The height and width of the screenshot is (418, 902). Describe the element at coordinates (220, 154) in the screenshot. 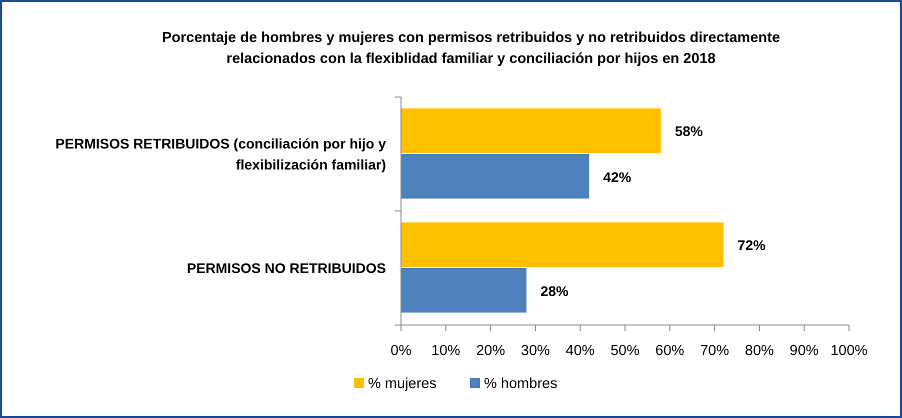

I see `y-tick-label: PERMISOS RETRIBUIDOS (conciliación por hijo y flexibilización familiar)` at that location.